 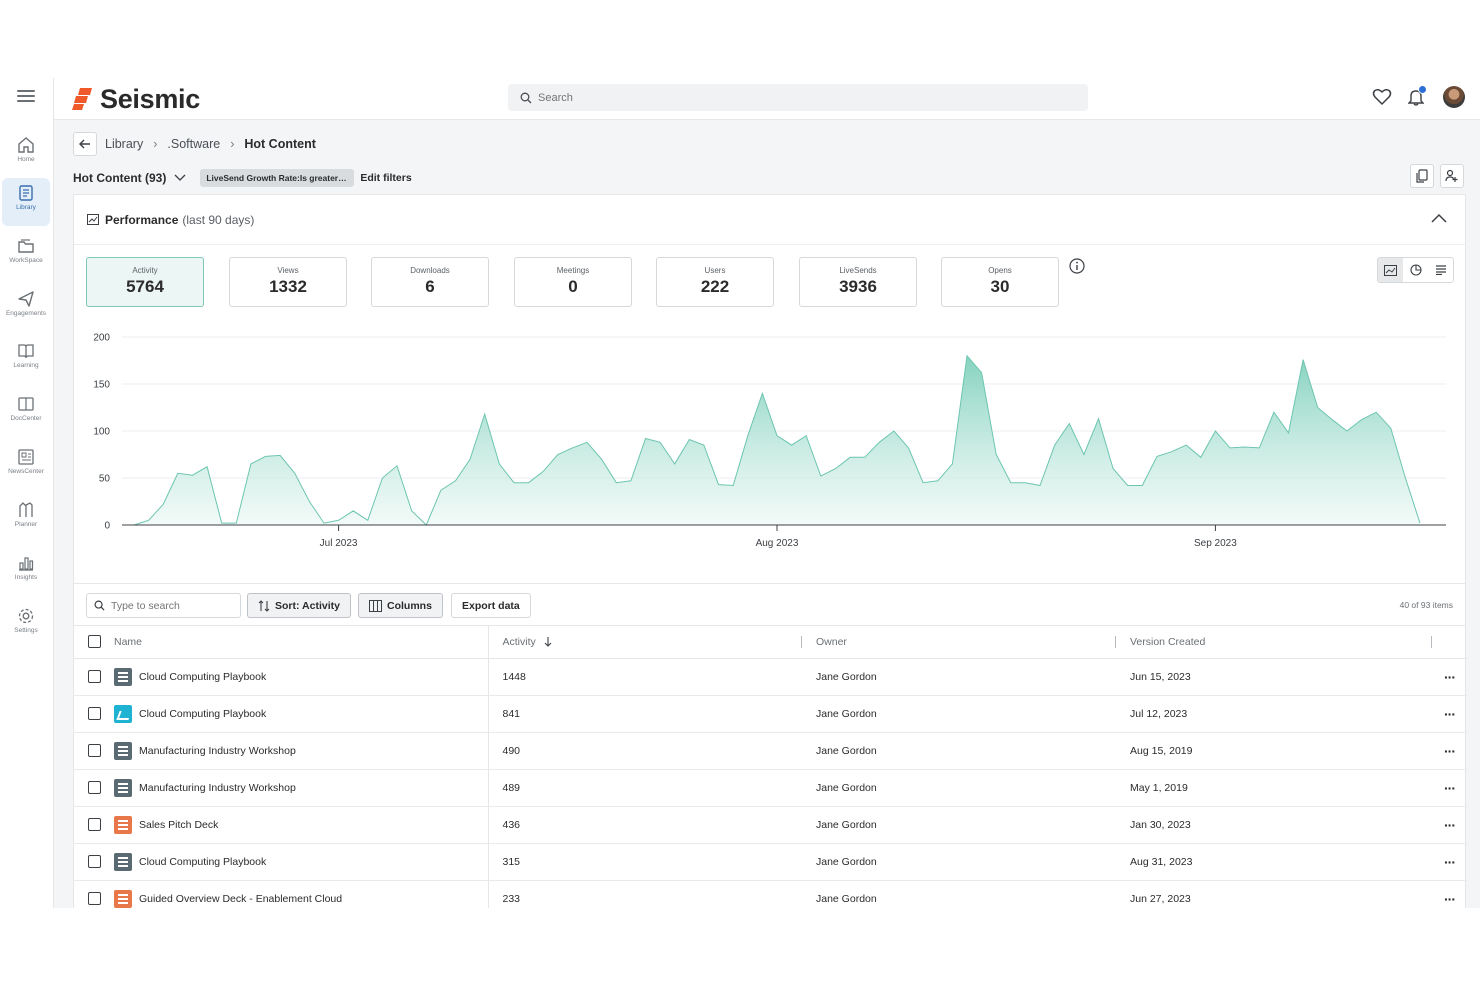 I want to click on sort-button: Sort: Activity, so click(x=299, y=605).